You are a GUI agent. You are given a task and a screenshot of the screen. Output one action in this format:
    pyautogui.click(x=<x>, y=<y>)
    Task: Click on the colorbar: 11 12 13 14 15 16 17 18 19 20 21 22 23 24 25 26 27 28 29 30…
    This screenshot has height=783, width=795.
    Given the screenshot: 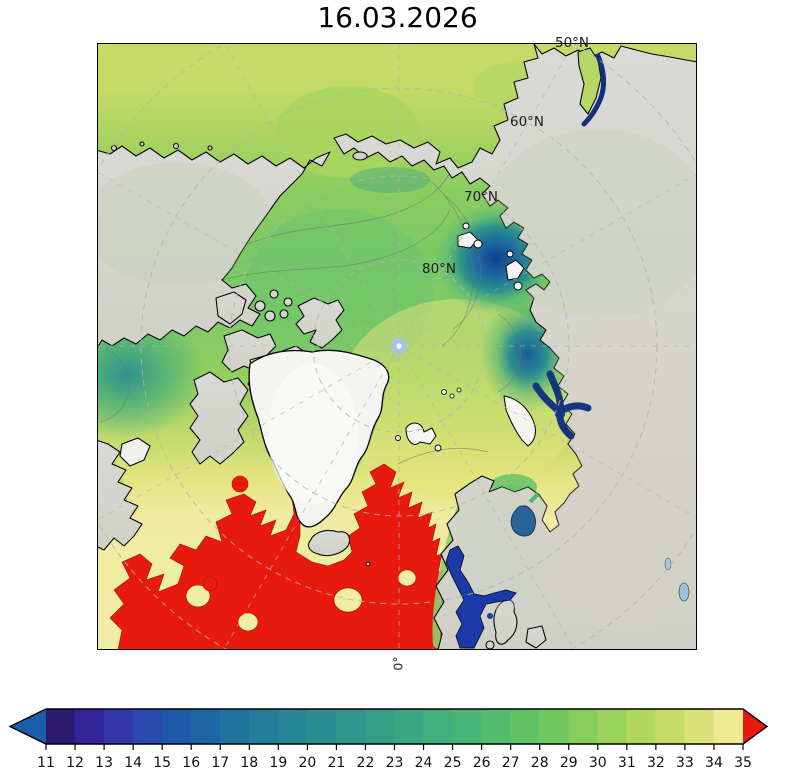 What is the action you would take?
    pyautogui.click(x=388, y=739)
    